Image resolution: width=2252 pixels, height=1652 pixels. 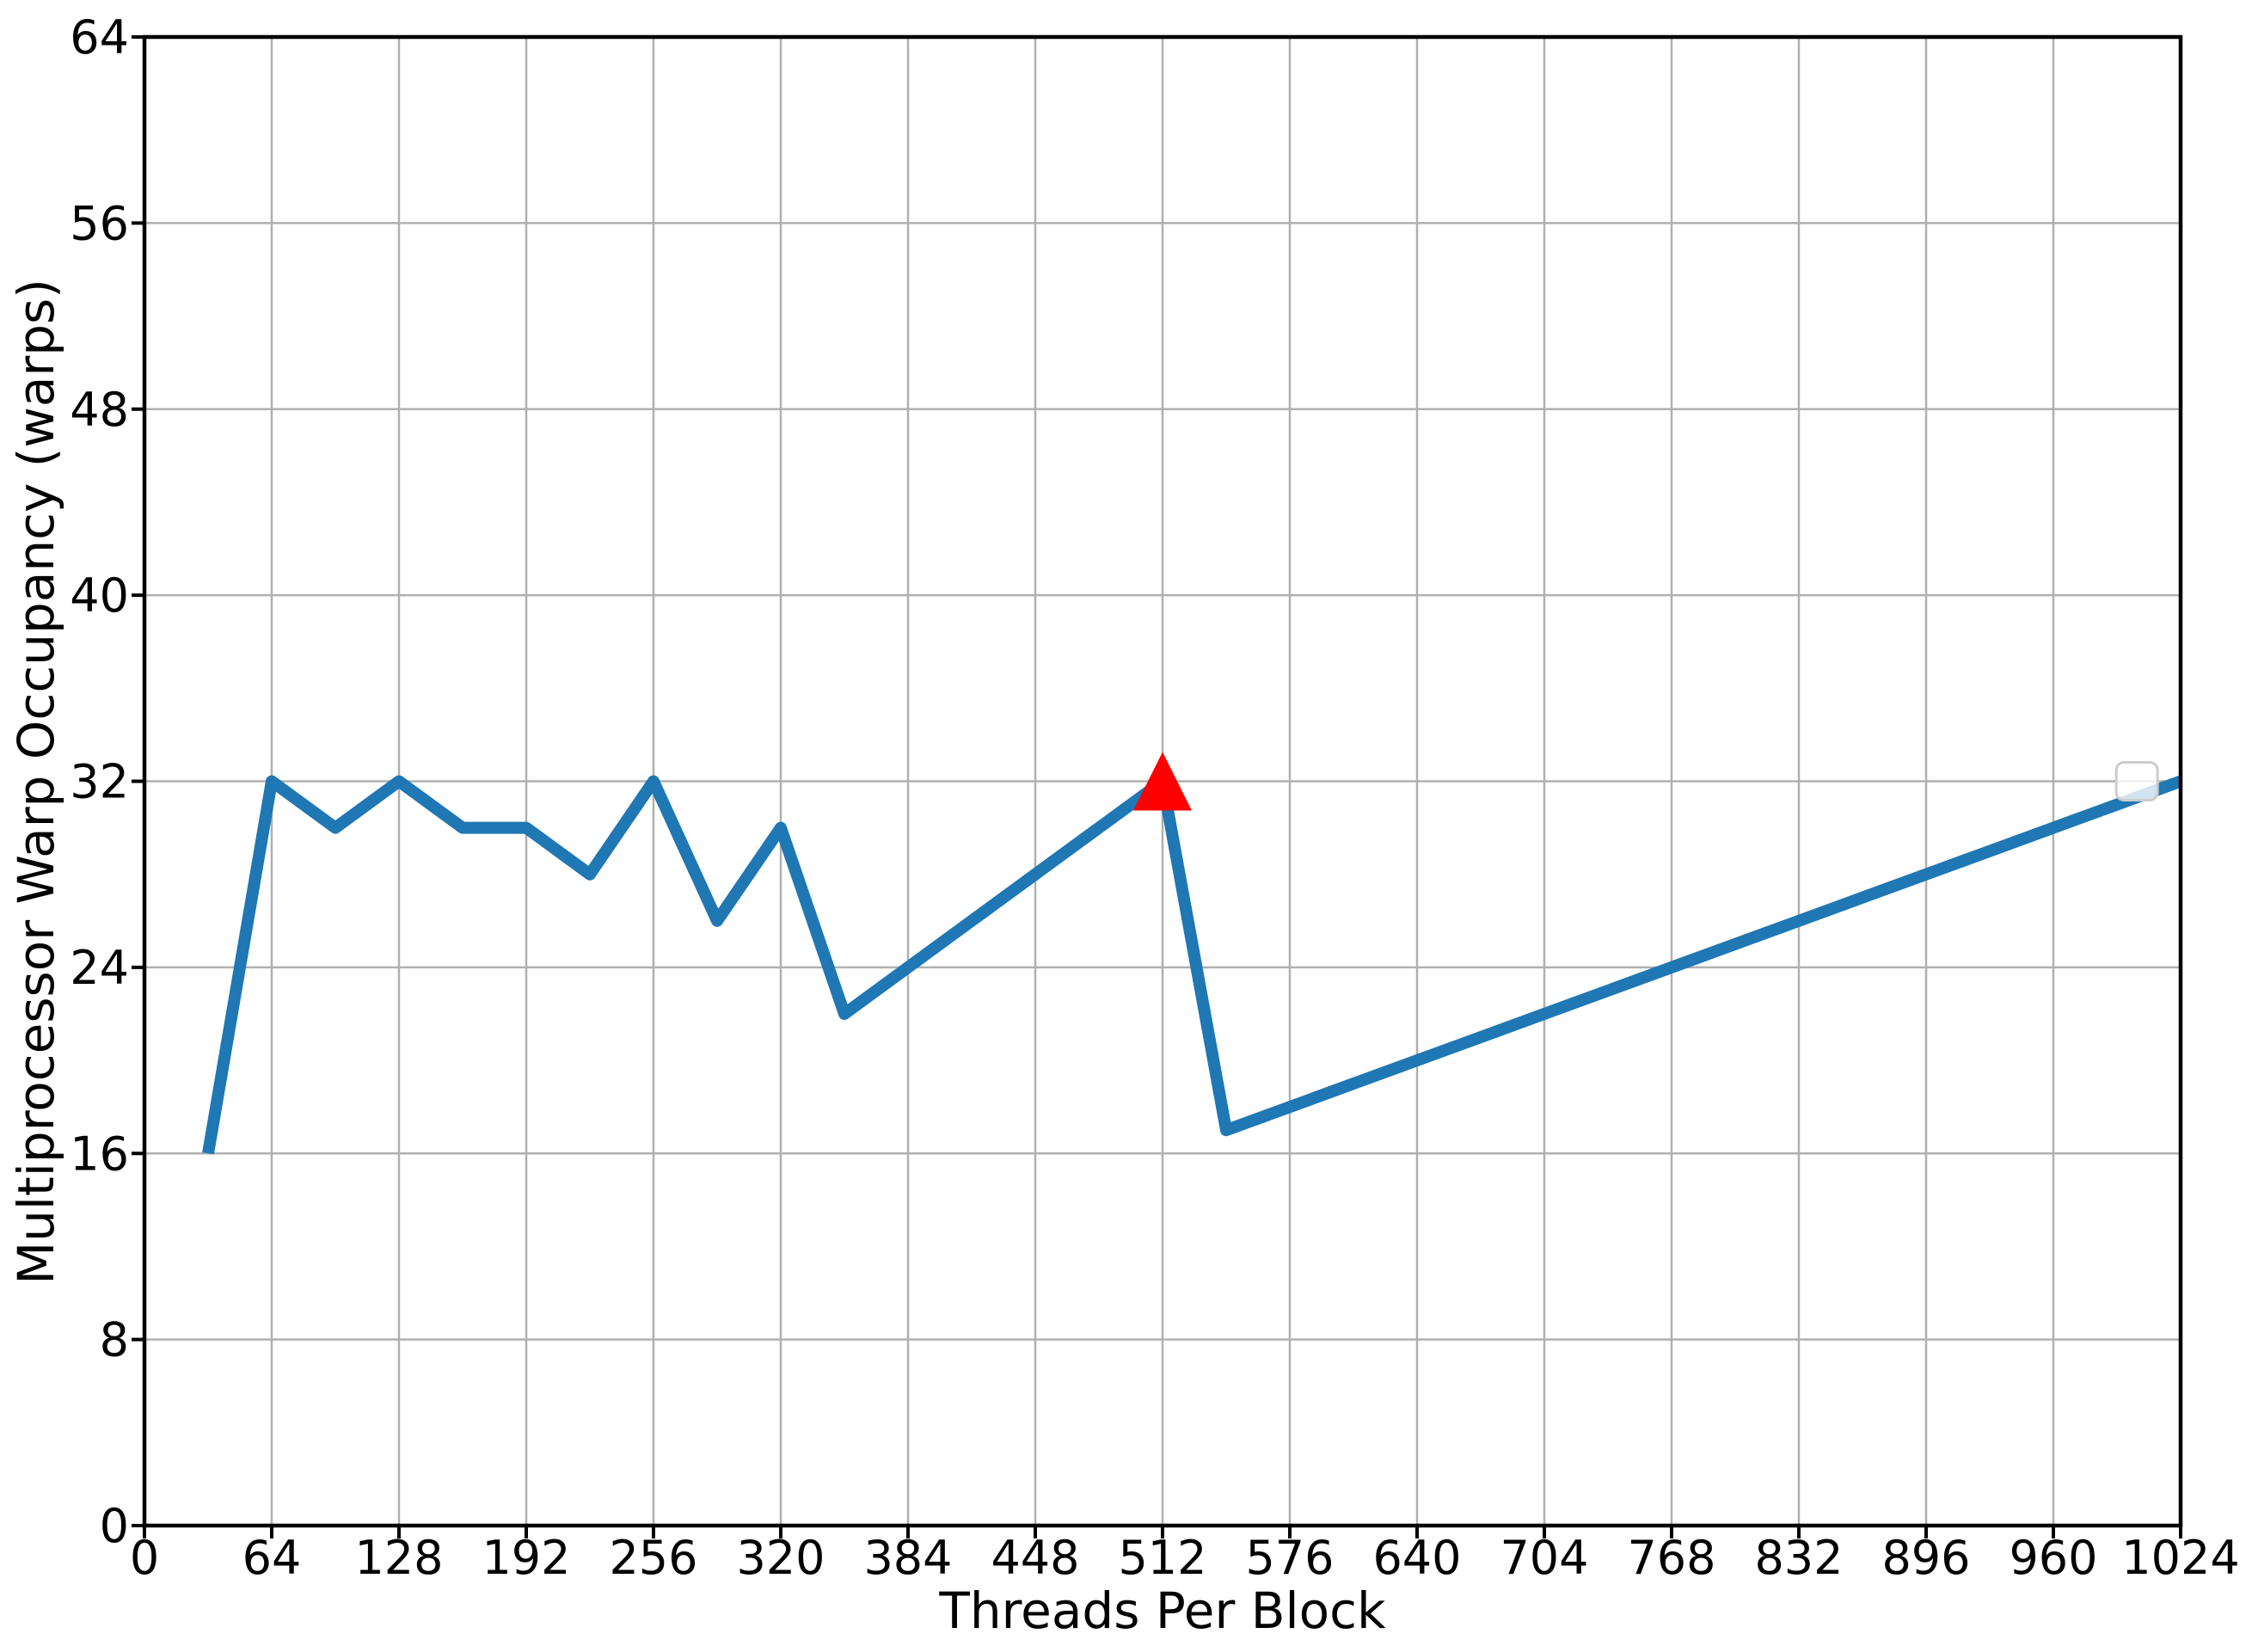 What do you see at coordinates (99, 782) in the screenshot?
I see `y-tick-label: 32` at bounding box center [99, 782].